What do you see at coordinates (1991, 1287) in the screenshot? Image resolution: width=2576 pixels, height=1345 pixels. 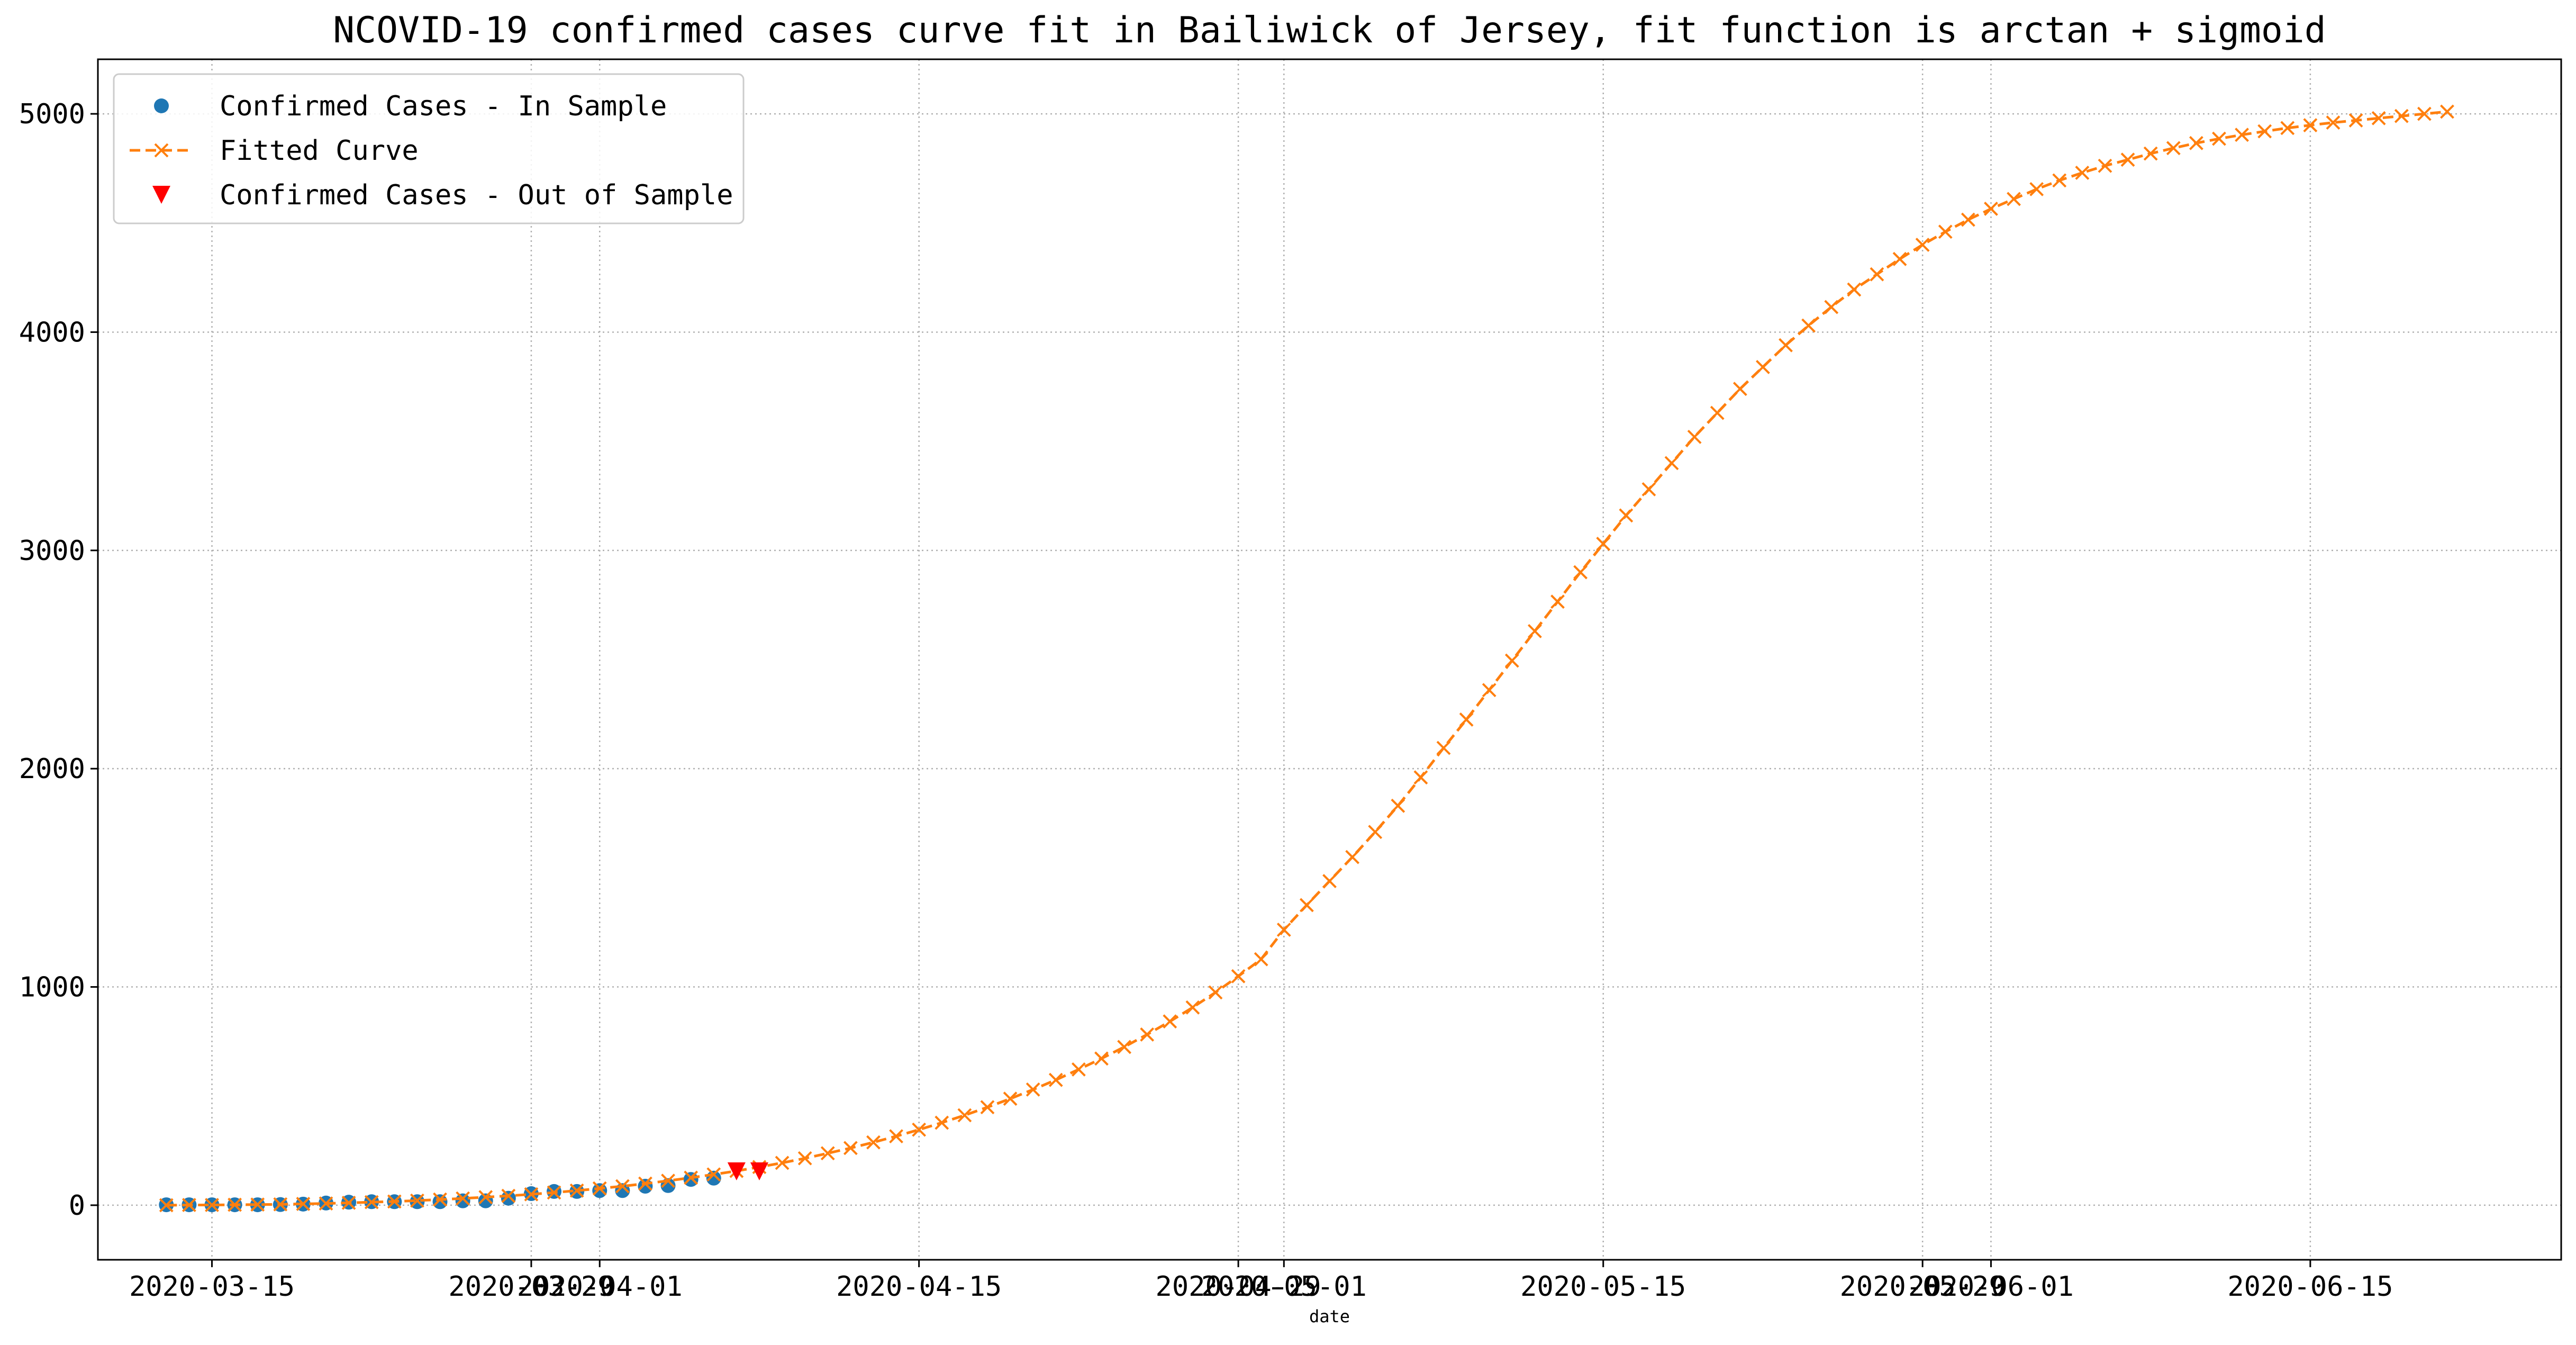 I see `x-tick-label: 2020-06-01` at bounding box center [1991, 1287].